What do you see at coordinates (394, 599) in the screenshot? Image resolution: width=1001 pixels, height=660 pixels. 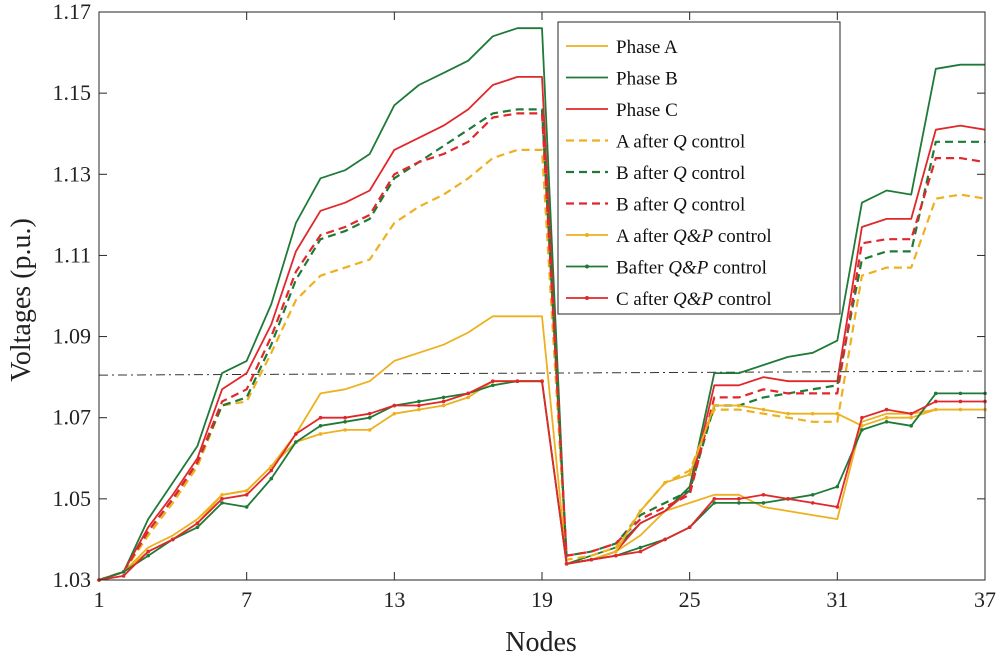 I see `x-tick-label: 13` at bounding box center [394, 599].